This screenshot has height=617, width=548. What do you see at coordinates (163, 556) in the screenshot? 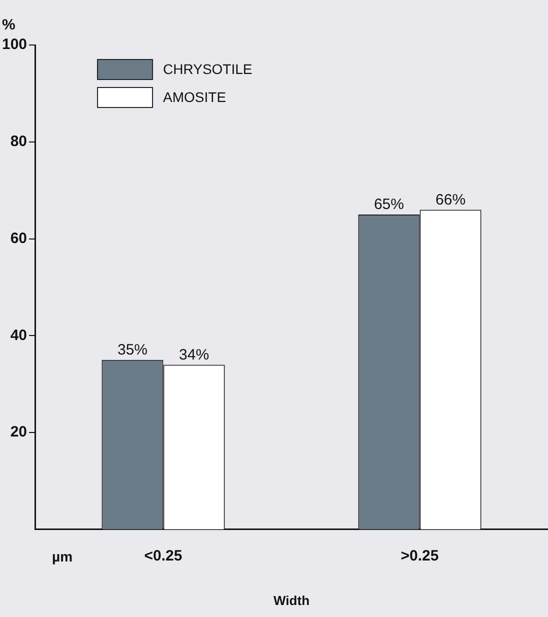
I see `x-tick-label: <0.25` at bounding box center [163, 556].